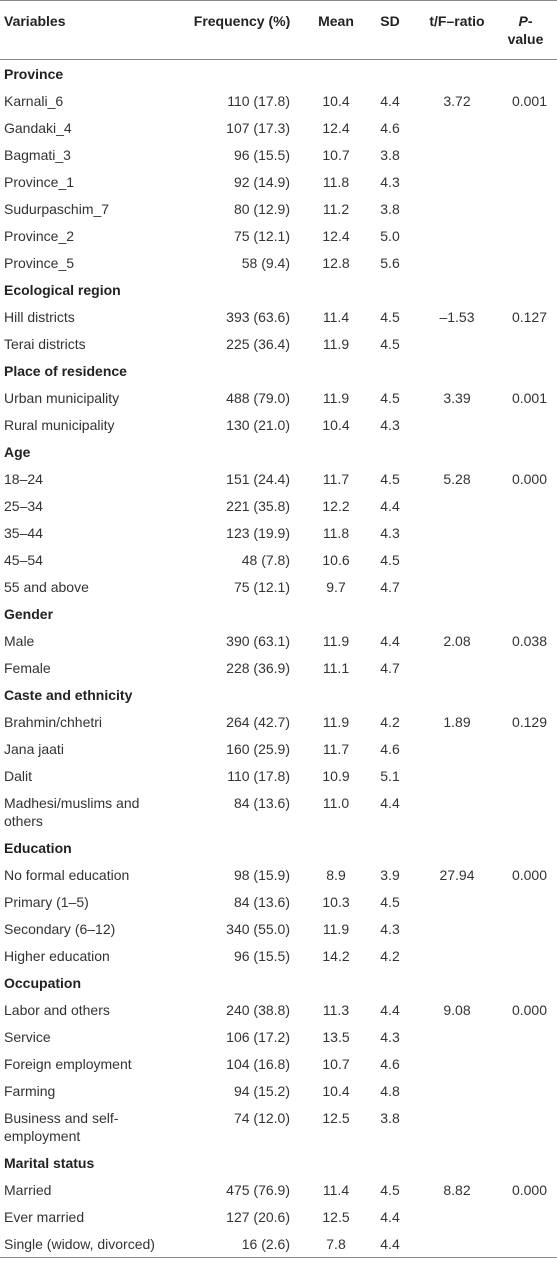 The width and height of the screenshot is (557, 1264). I want to click on cell: 84 (13.6), so click(261, 802).